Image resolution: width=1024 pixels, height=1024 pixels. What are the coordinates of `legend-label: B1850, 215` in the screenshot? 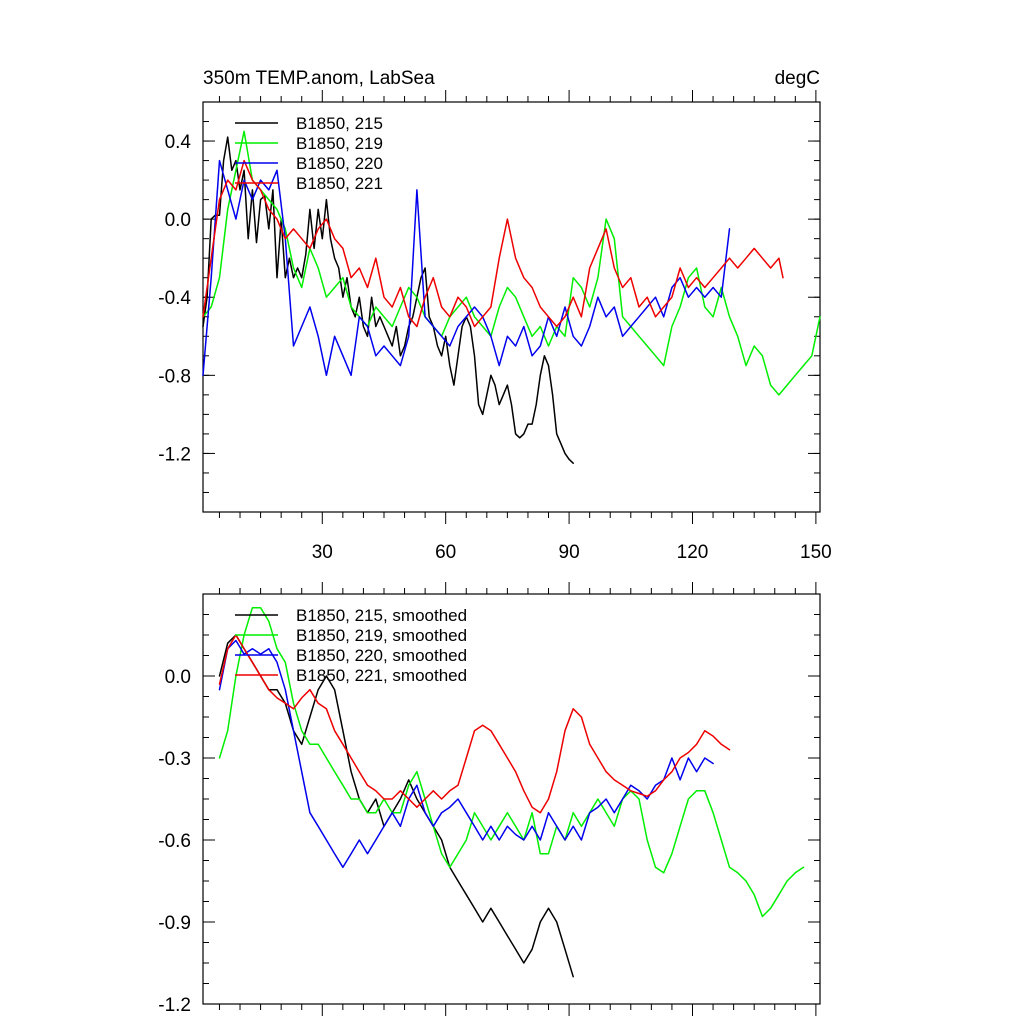 It's located at (339, 123).